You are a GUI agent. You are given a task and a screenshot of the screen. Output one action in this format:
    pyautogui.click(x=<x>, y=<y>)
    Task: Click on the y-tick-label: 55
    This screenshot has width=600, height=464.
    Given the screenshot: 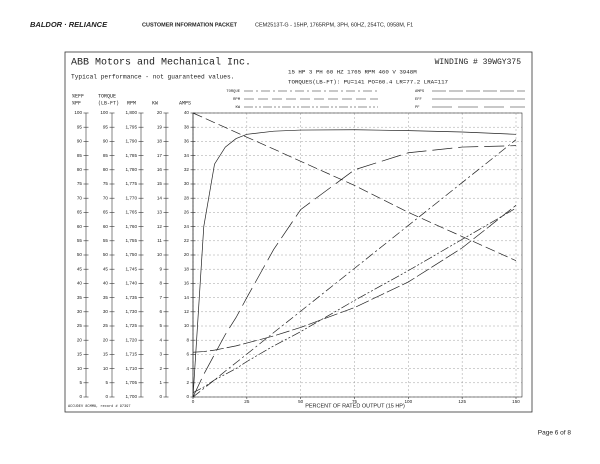 What is the action you would take?
    pyautogui.click(x=106, y=240)
    